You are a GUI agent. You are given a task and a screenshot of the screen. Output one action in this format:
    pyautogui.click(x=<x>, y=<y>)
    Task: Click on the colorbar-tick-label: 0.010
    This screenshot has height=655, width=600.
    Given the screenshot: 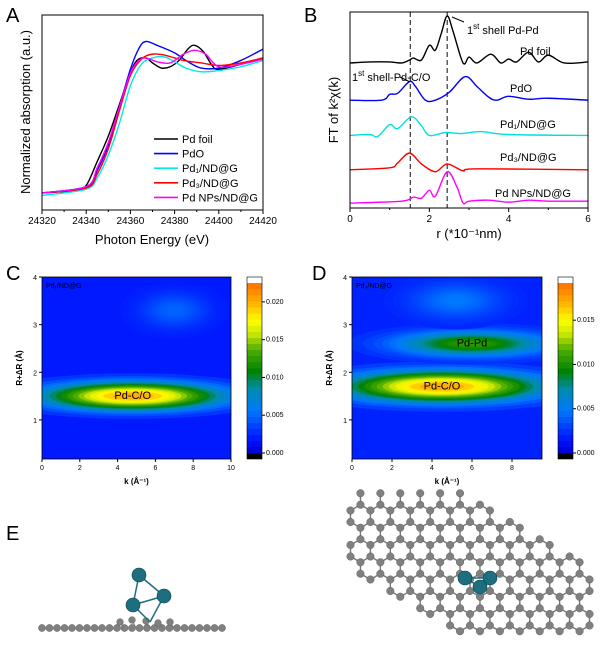 What is the action you would take?
    pyautogui.click(x=586, y=364)
    